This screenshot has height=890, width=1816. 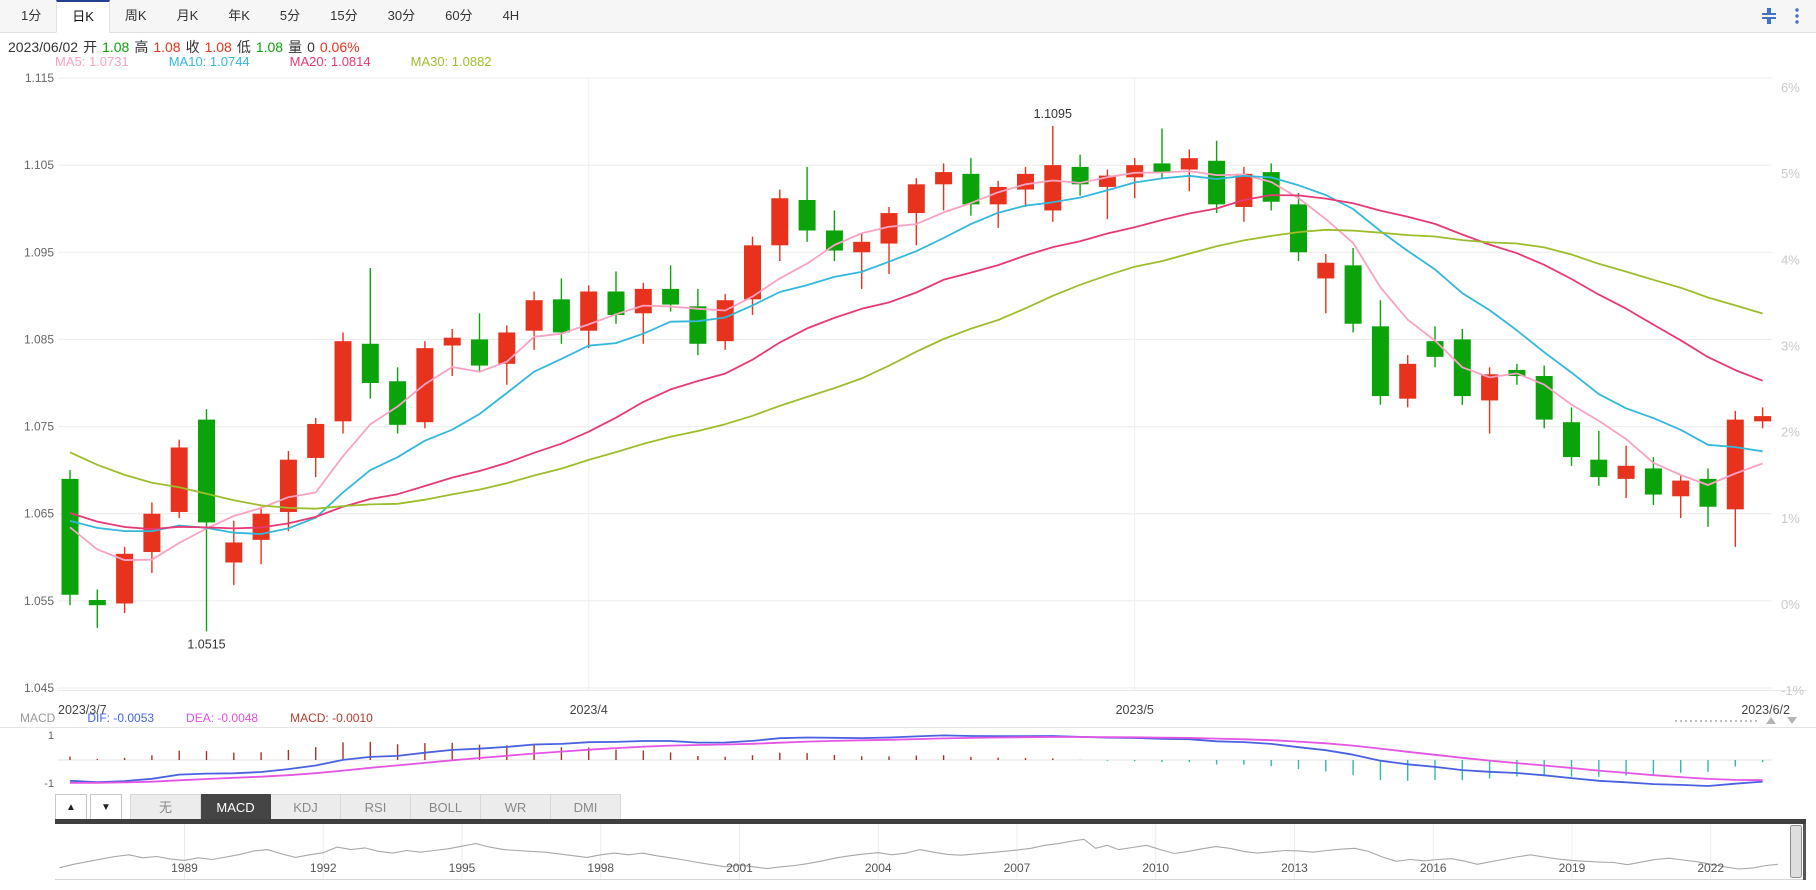 I want to click on indicator-tab-boll: BOLL, so click(x=446, y=807).